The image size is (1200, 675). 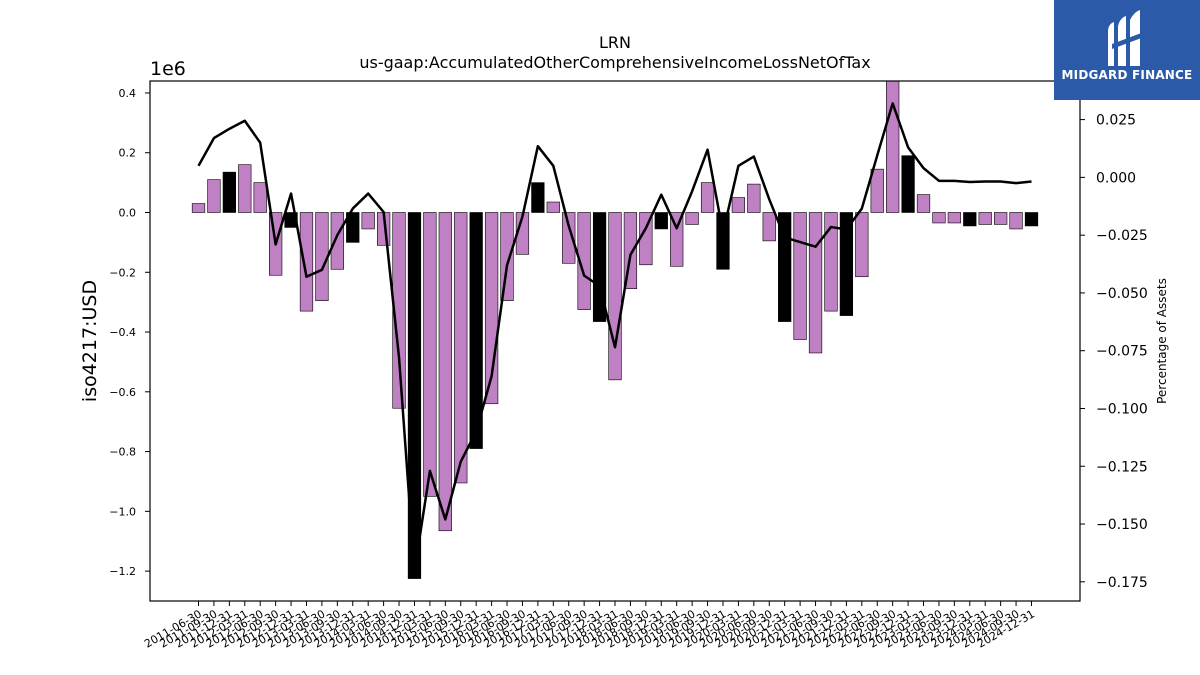 What do you see at coordinates (1122, 294) in the screenshot?
I see `y2-tick-label: −0.050` at bounding box center [1122, 294].